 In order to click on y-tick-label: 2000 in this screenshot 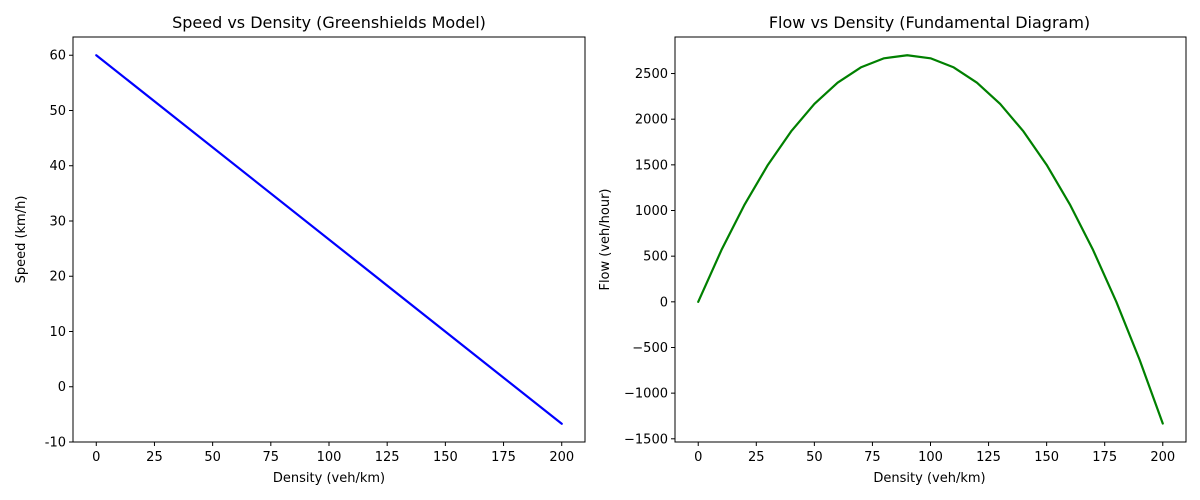, I will do `click(651, 120)`.